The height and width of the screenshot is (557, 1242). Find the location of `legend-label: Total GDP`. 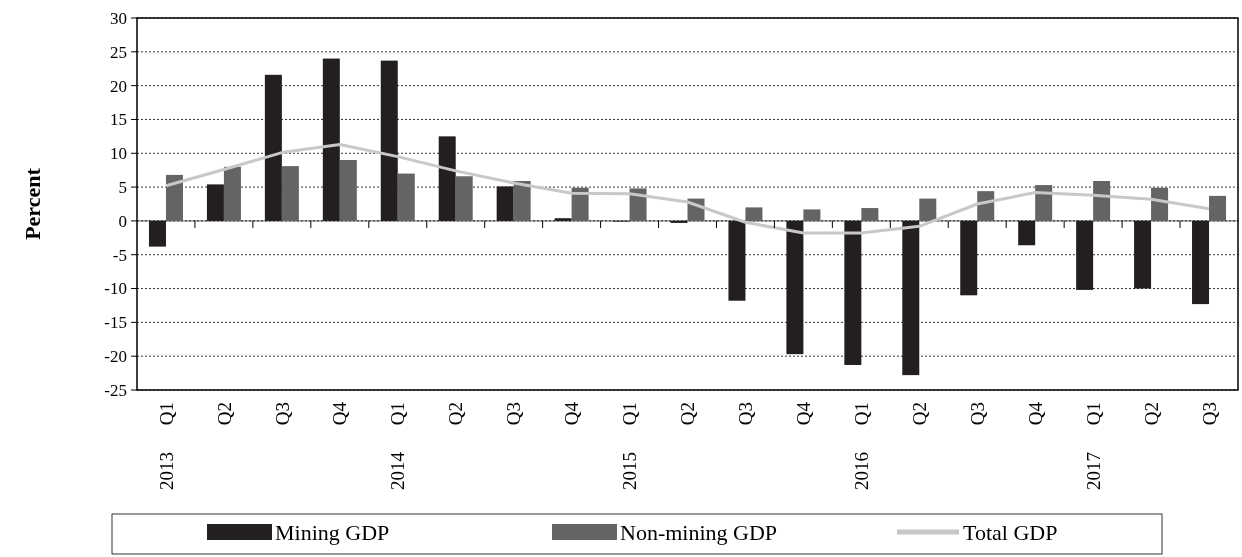

legend-label: Total GDP is located at coordinates (1010, 532).